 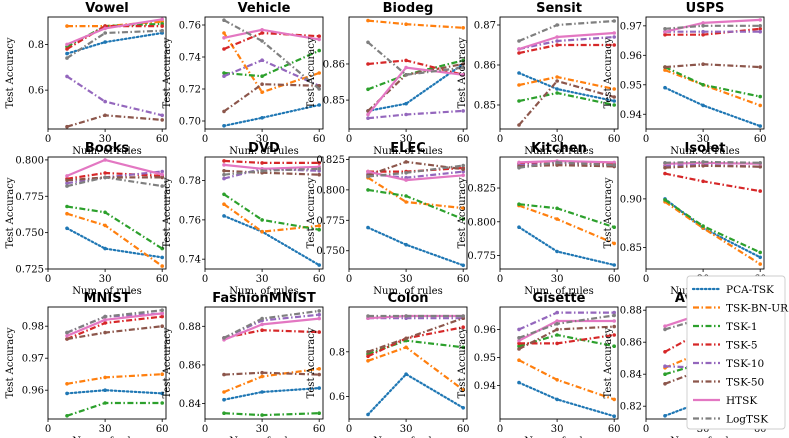 What do you see at coordinates (712, 27) in the screenshot?
I see `series-line-logtsk` at bounding box center [712, 27].